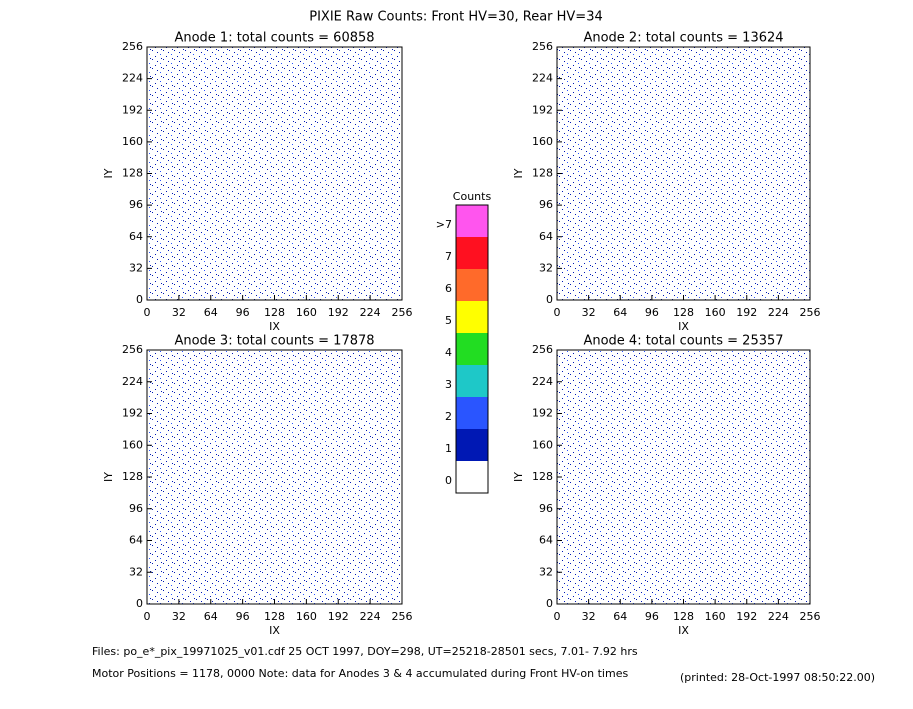 The image size is (913, 709). Describe the element at coordinates (777, 677) in the screenshot. I see `footer-printed: (printed: 28-Oct-1997 08:50:22.00)` at that location.